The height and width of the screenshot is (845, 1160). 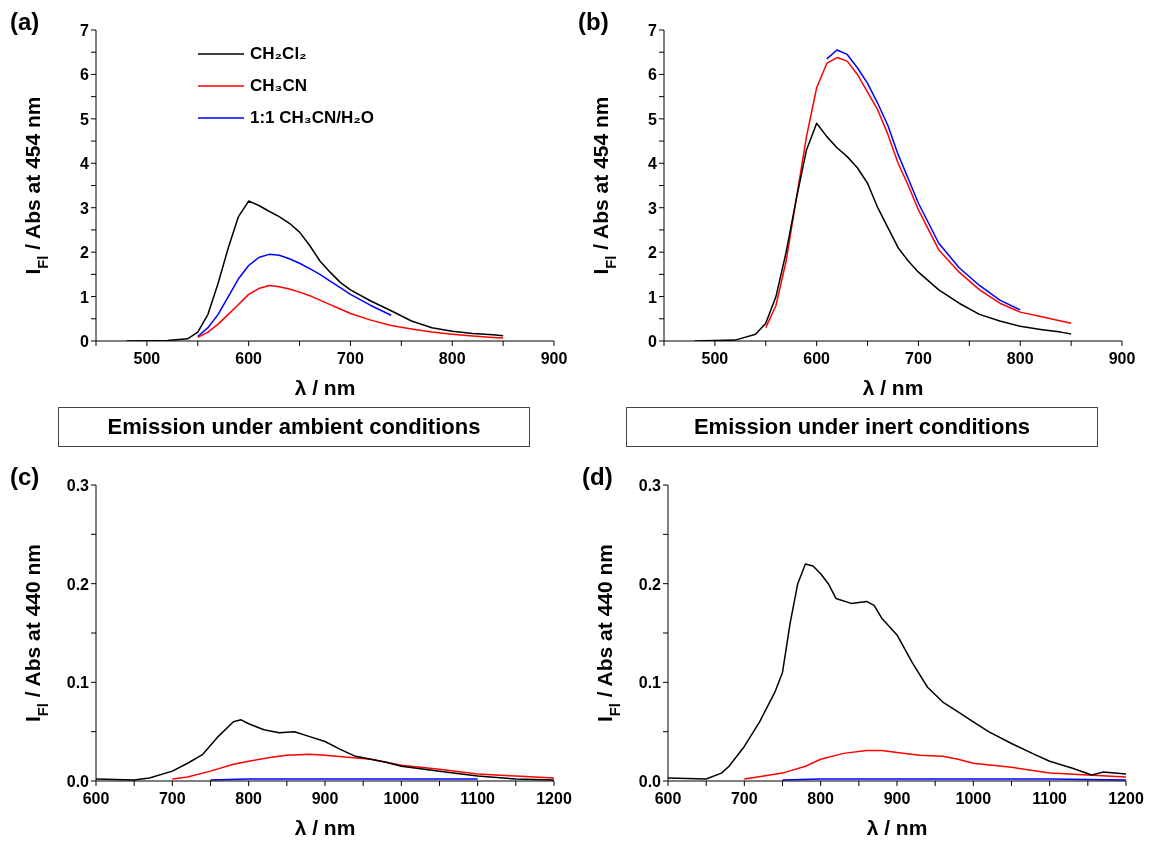 What do you see at coordinates (25, 477) in the screenshot?
I see `chart-title: (c)` at bounding box center [25, 477].